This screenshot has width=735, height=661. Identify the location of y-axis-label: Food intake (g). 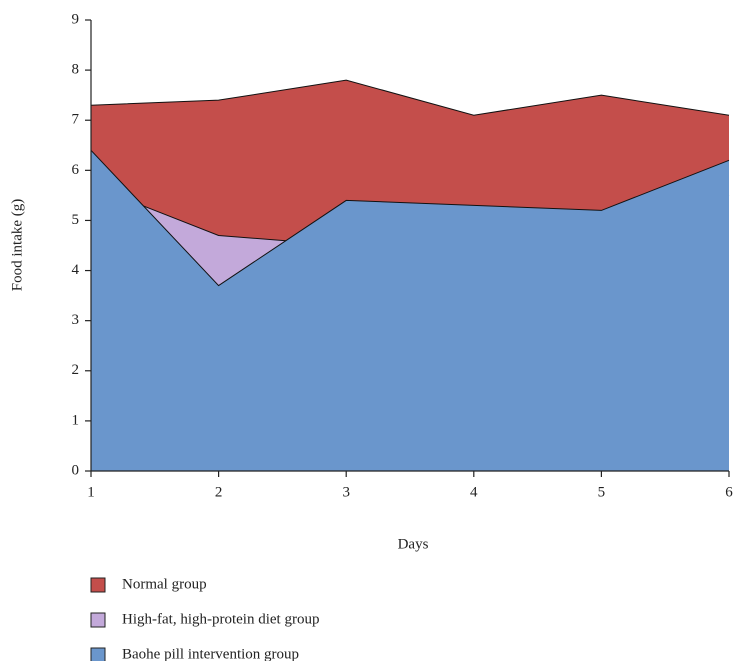
(17, 245).